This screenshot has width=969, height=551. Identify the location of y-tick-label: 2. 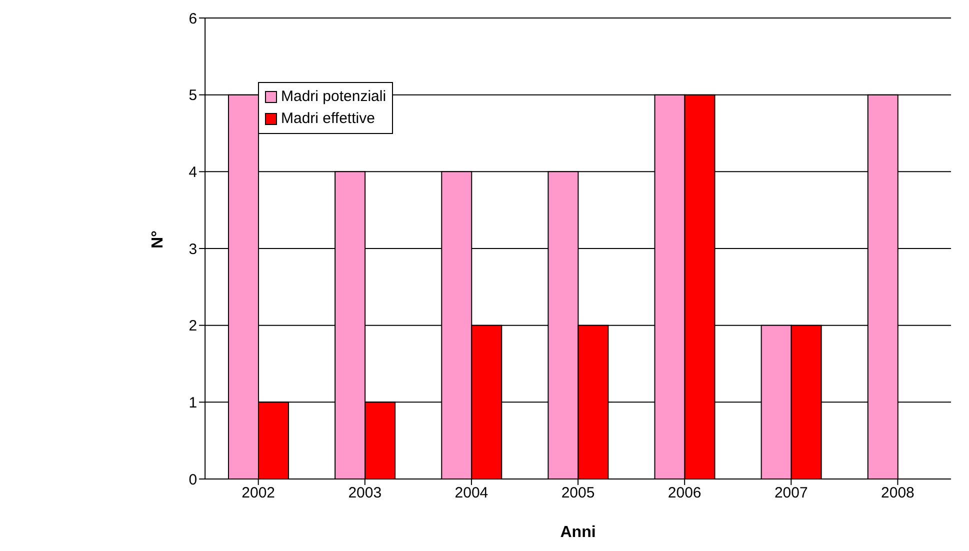
(193, 326).